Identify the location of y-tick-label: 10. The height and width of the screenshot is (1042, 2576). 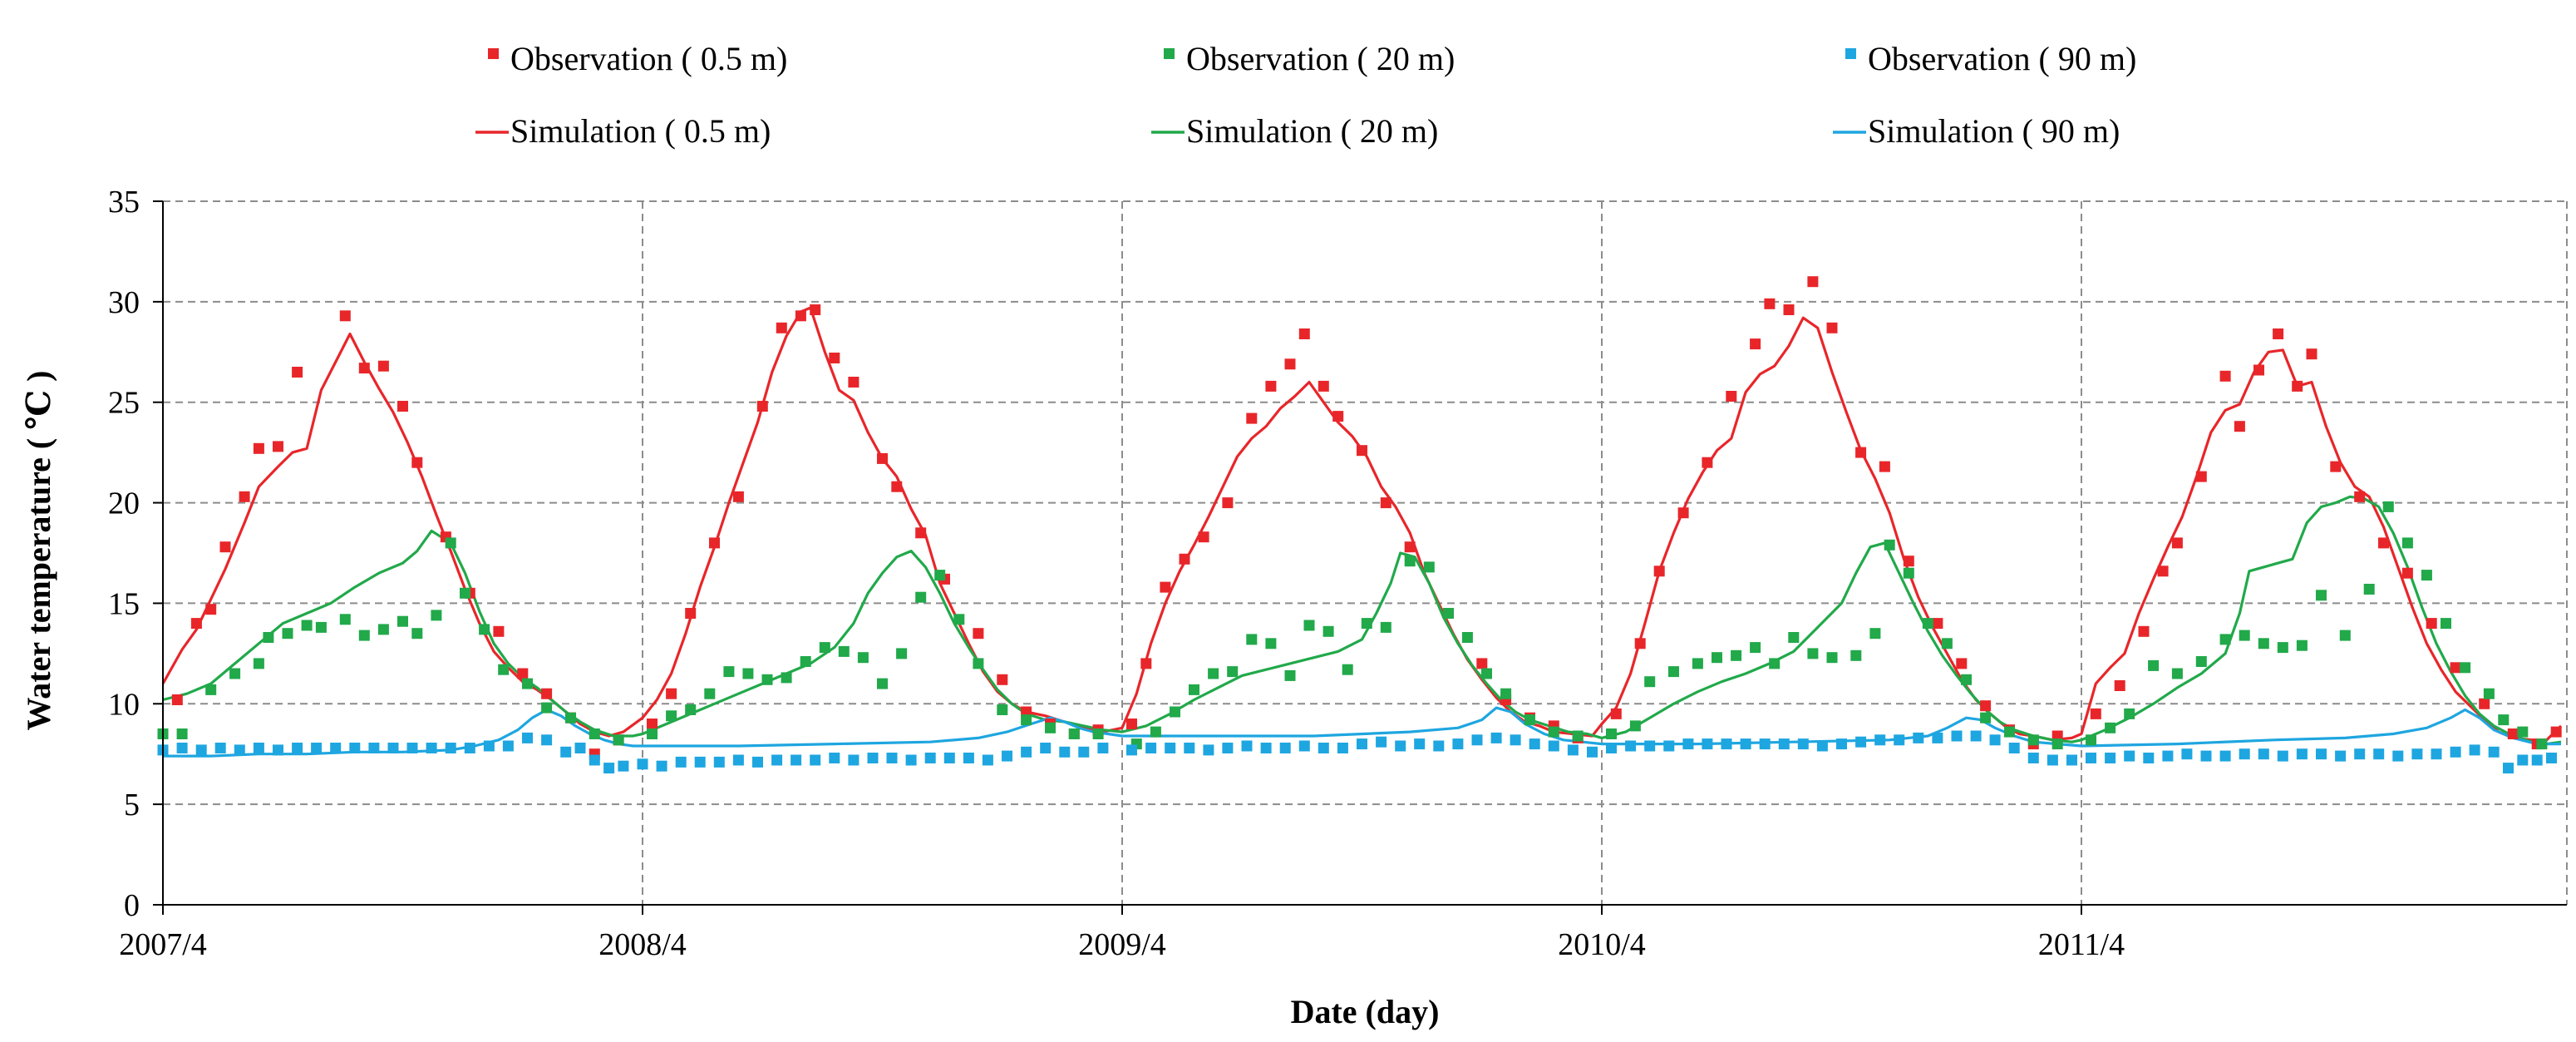
(124, 704).